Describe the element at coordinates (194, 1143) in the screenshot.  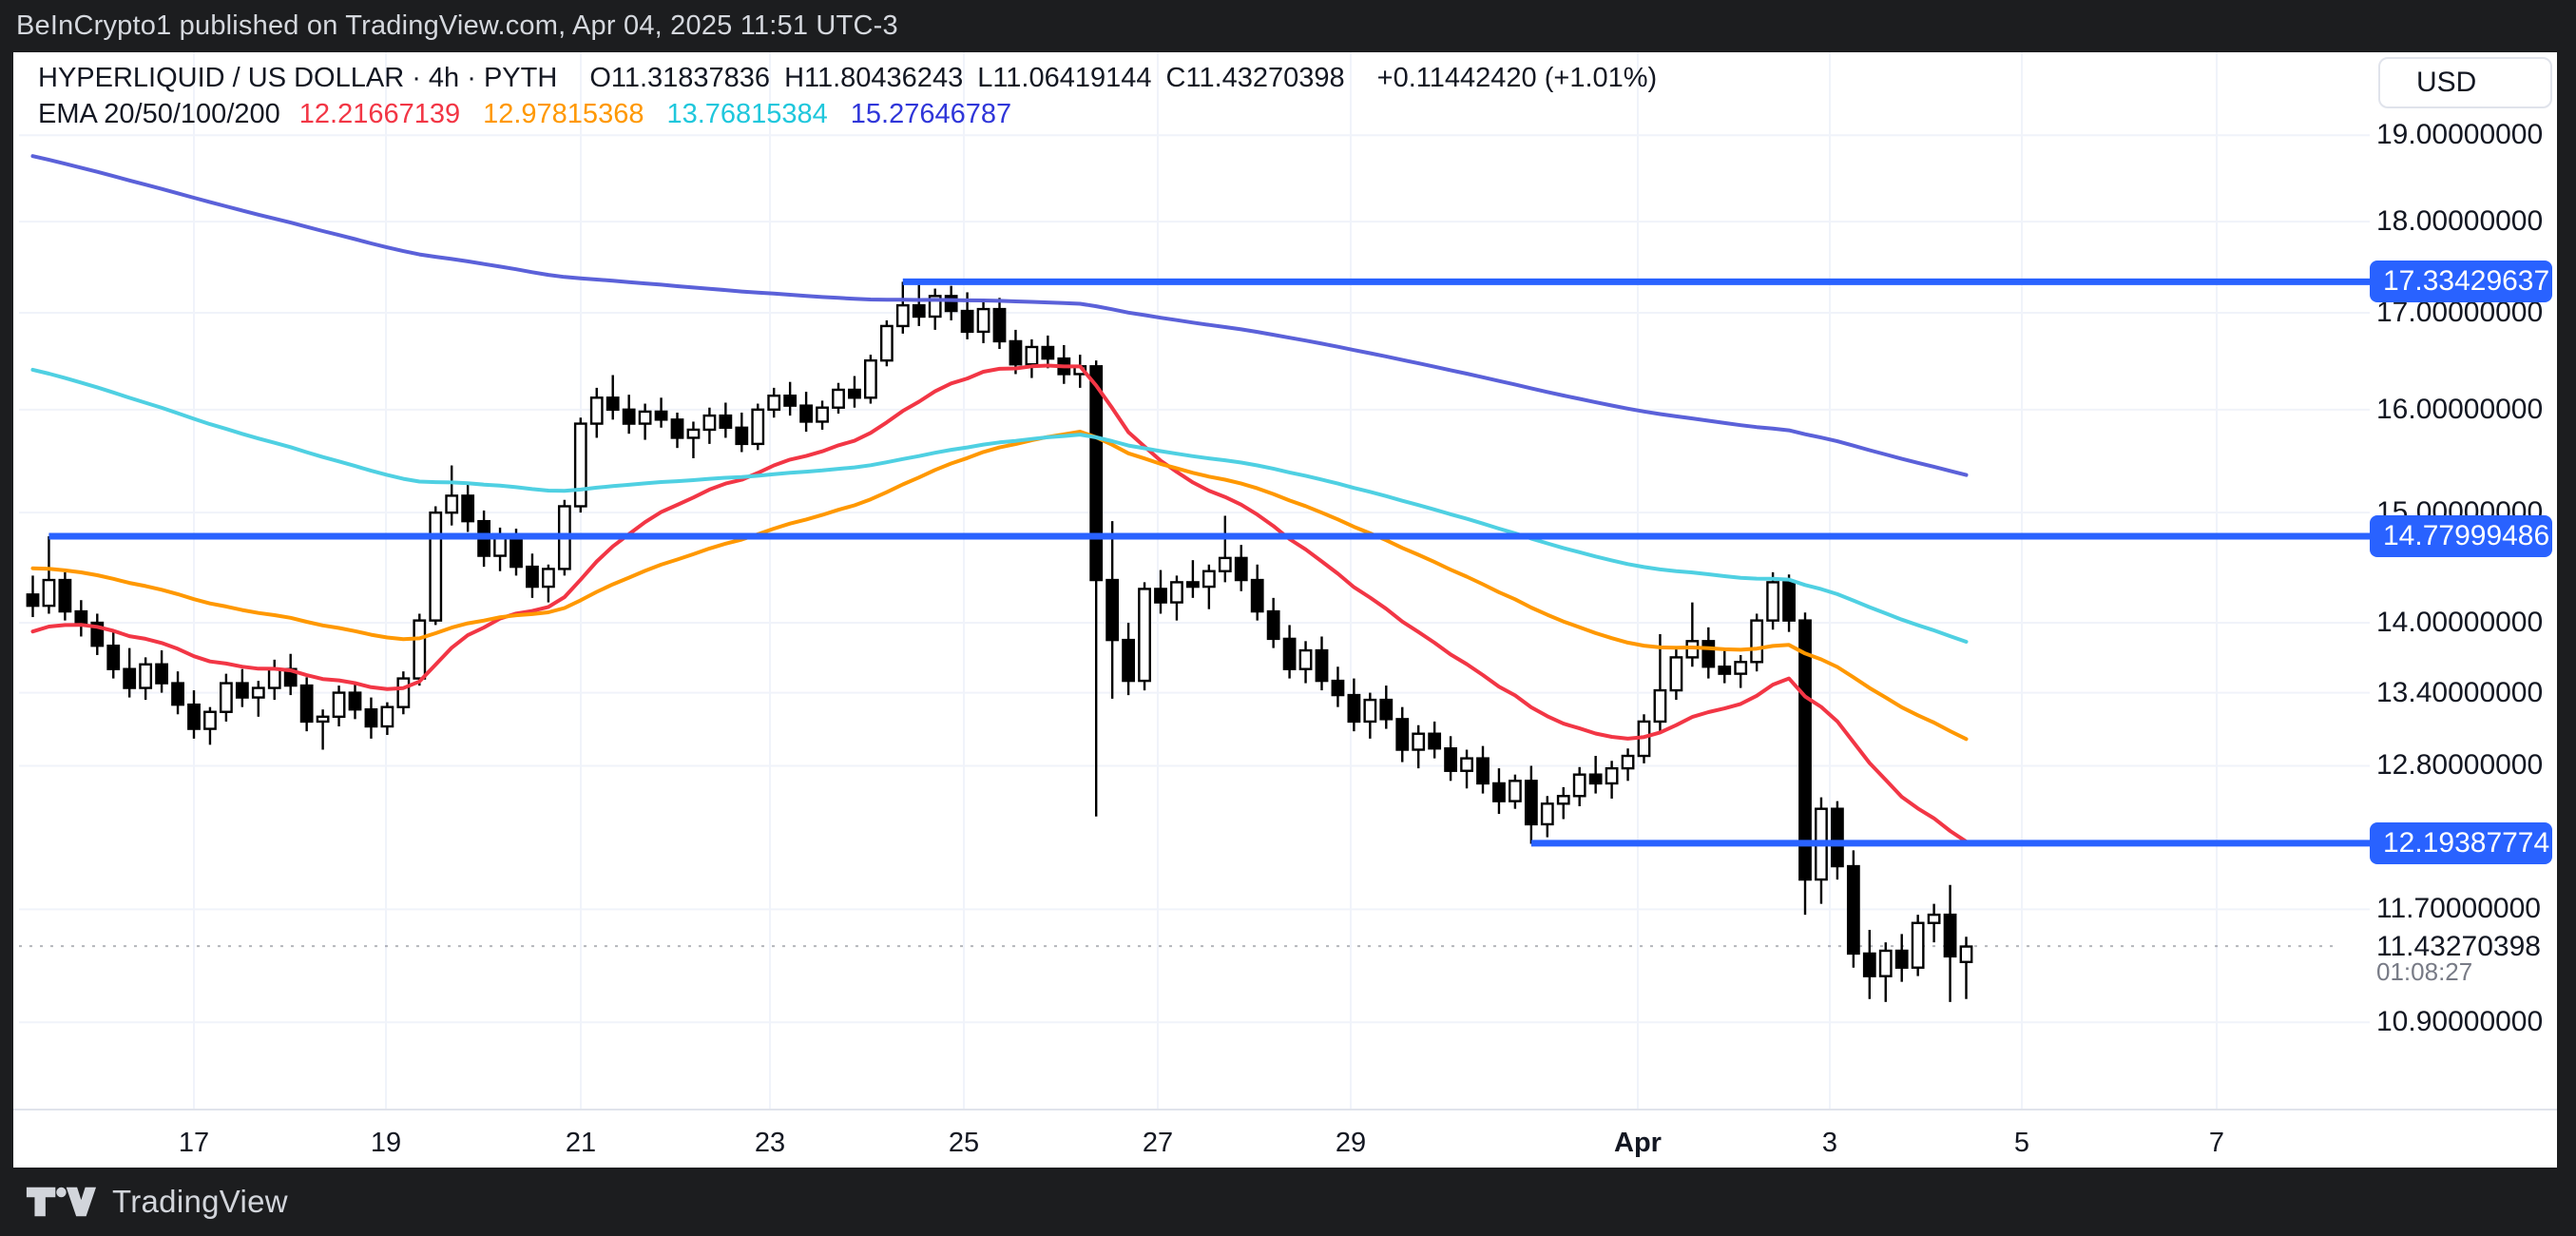
I see `time-axis-label: 17` at that location.